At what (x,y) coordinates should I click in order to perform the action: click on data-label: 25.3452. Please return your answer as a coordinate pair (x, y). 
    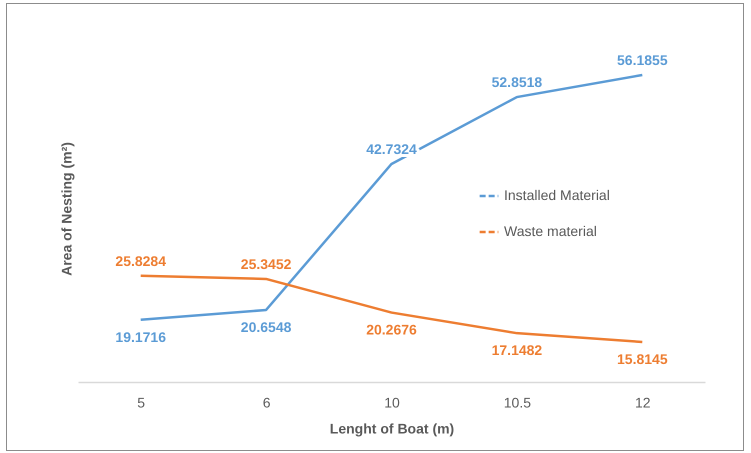
    Looking at the image, I should click on (266, 264).